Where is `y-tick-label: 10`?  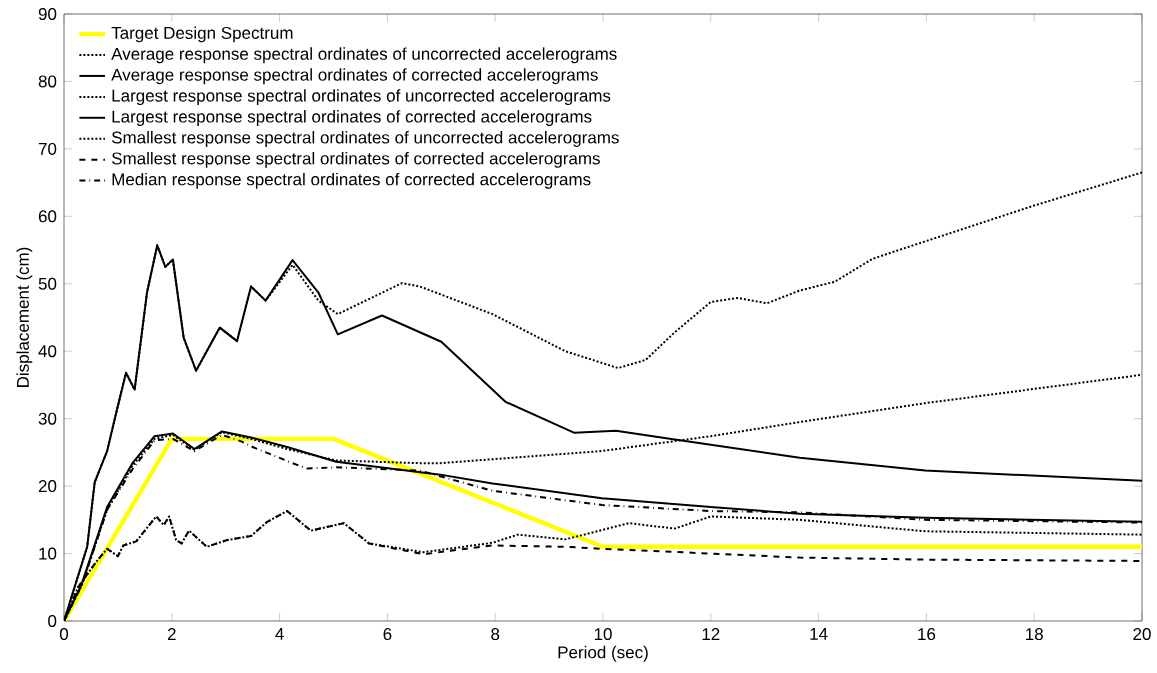
y-tick-label: 10 is located at coordinates (48, 553).